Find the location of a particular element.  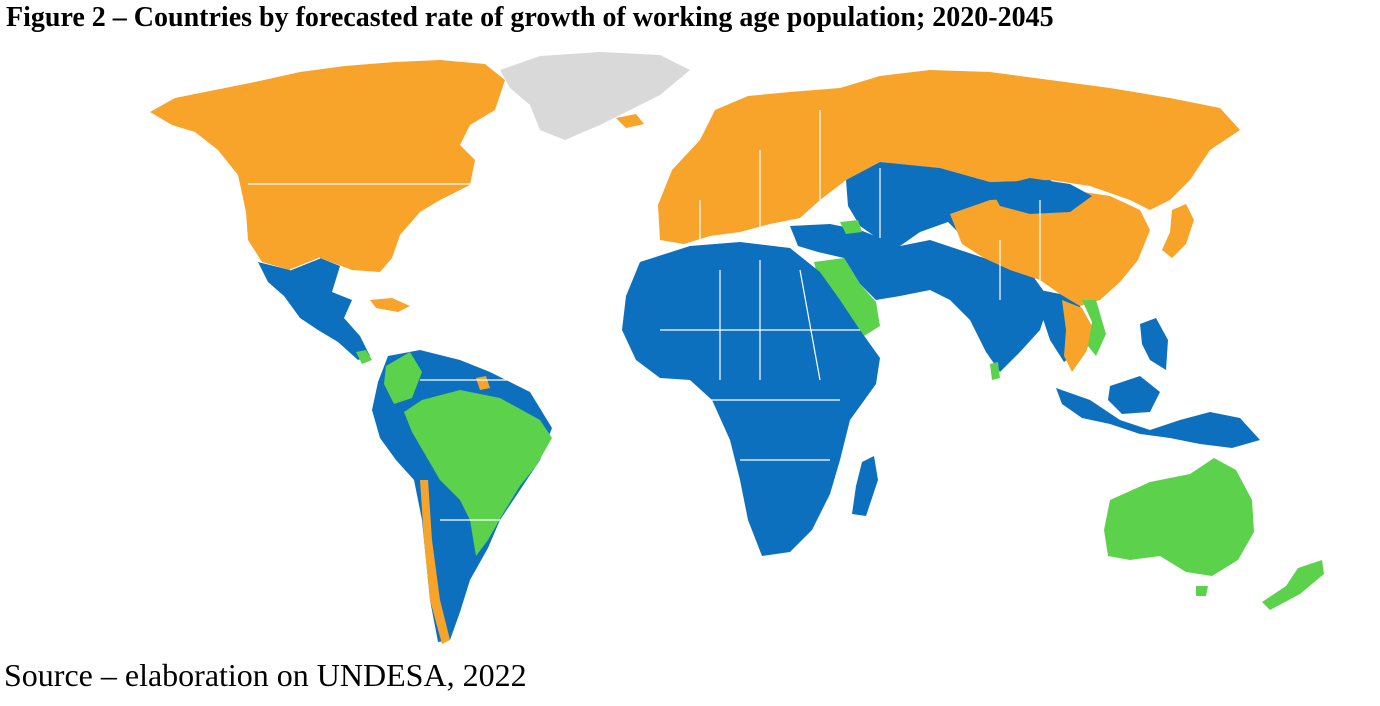

maritime-southeast-asia is located at coordinates (1158, 418).